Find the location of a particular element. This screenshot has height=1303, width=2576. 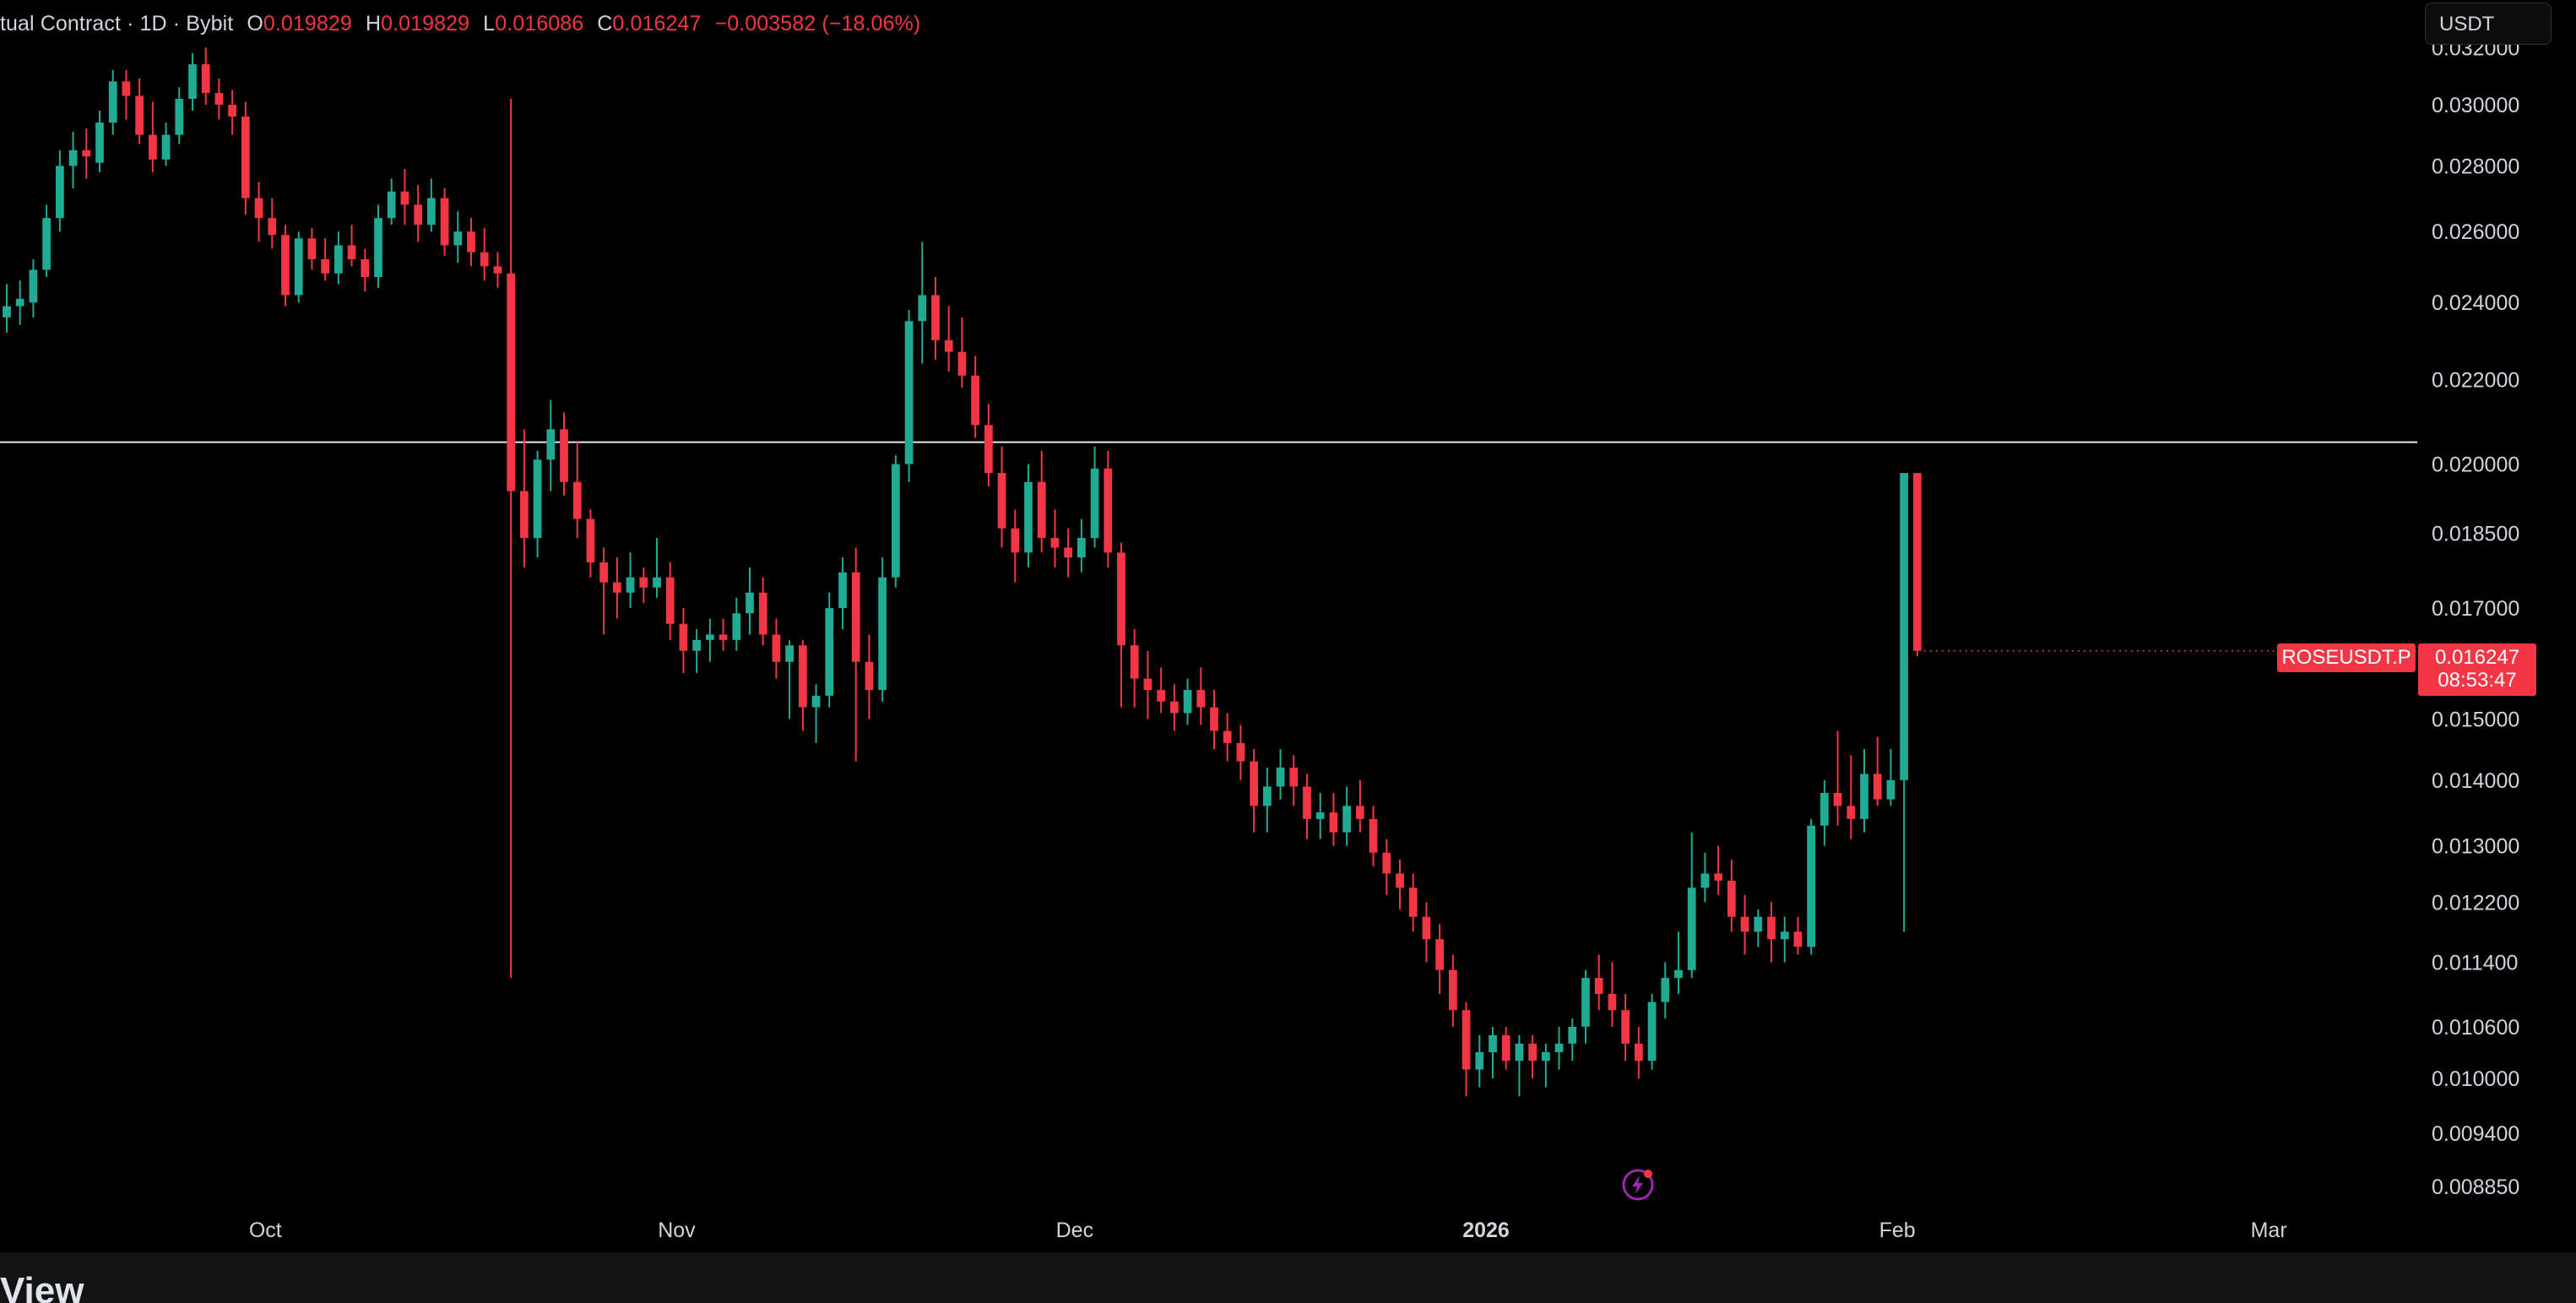

y-tick-label: 0.022000 is located at coordinates (2475, 381).